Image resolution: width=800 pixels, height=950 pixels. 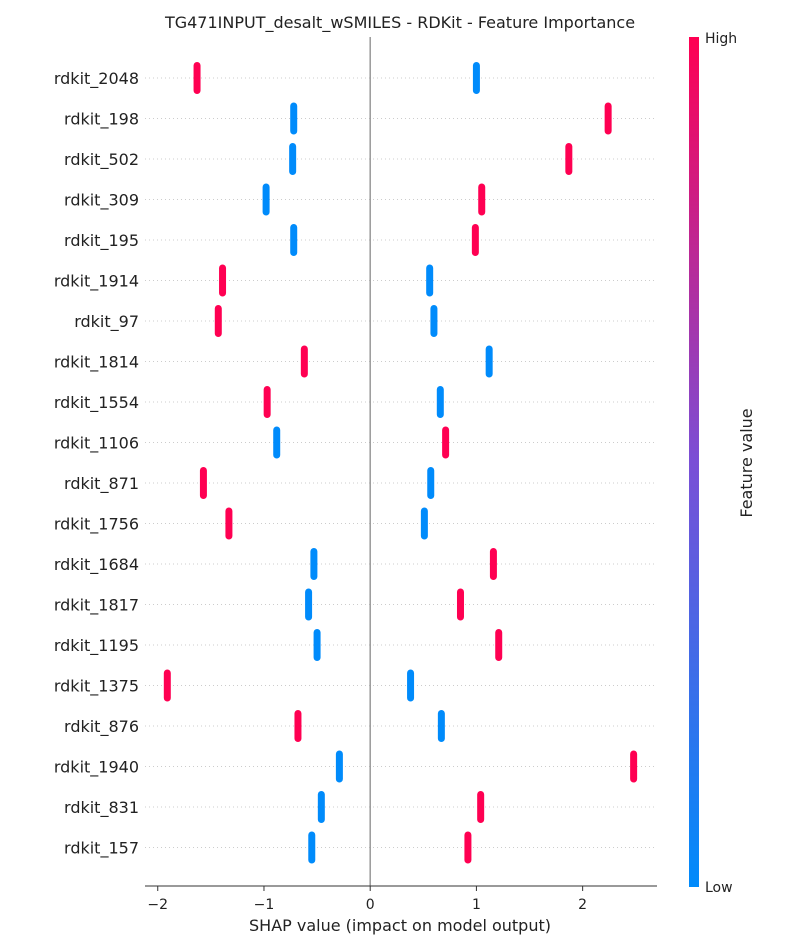 What do you see at coordinates (101, 160) in the screenshot?
I see `feature-label: rdkit_502` at bounding box center [101, 160].